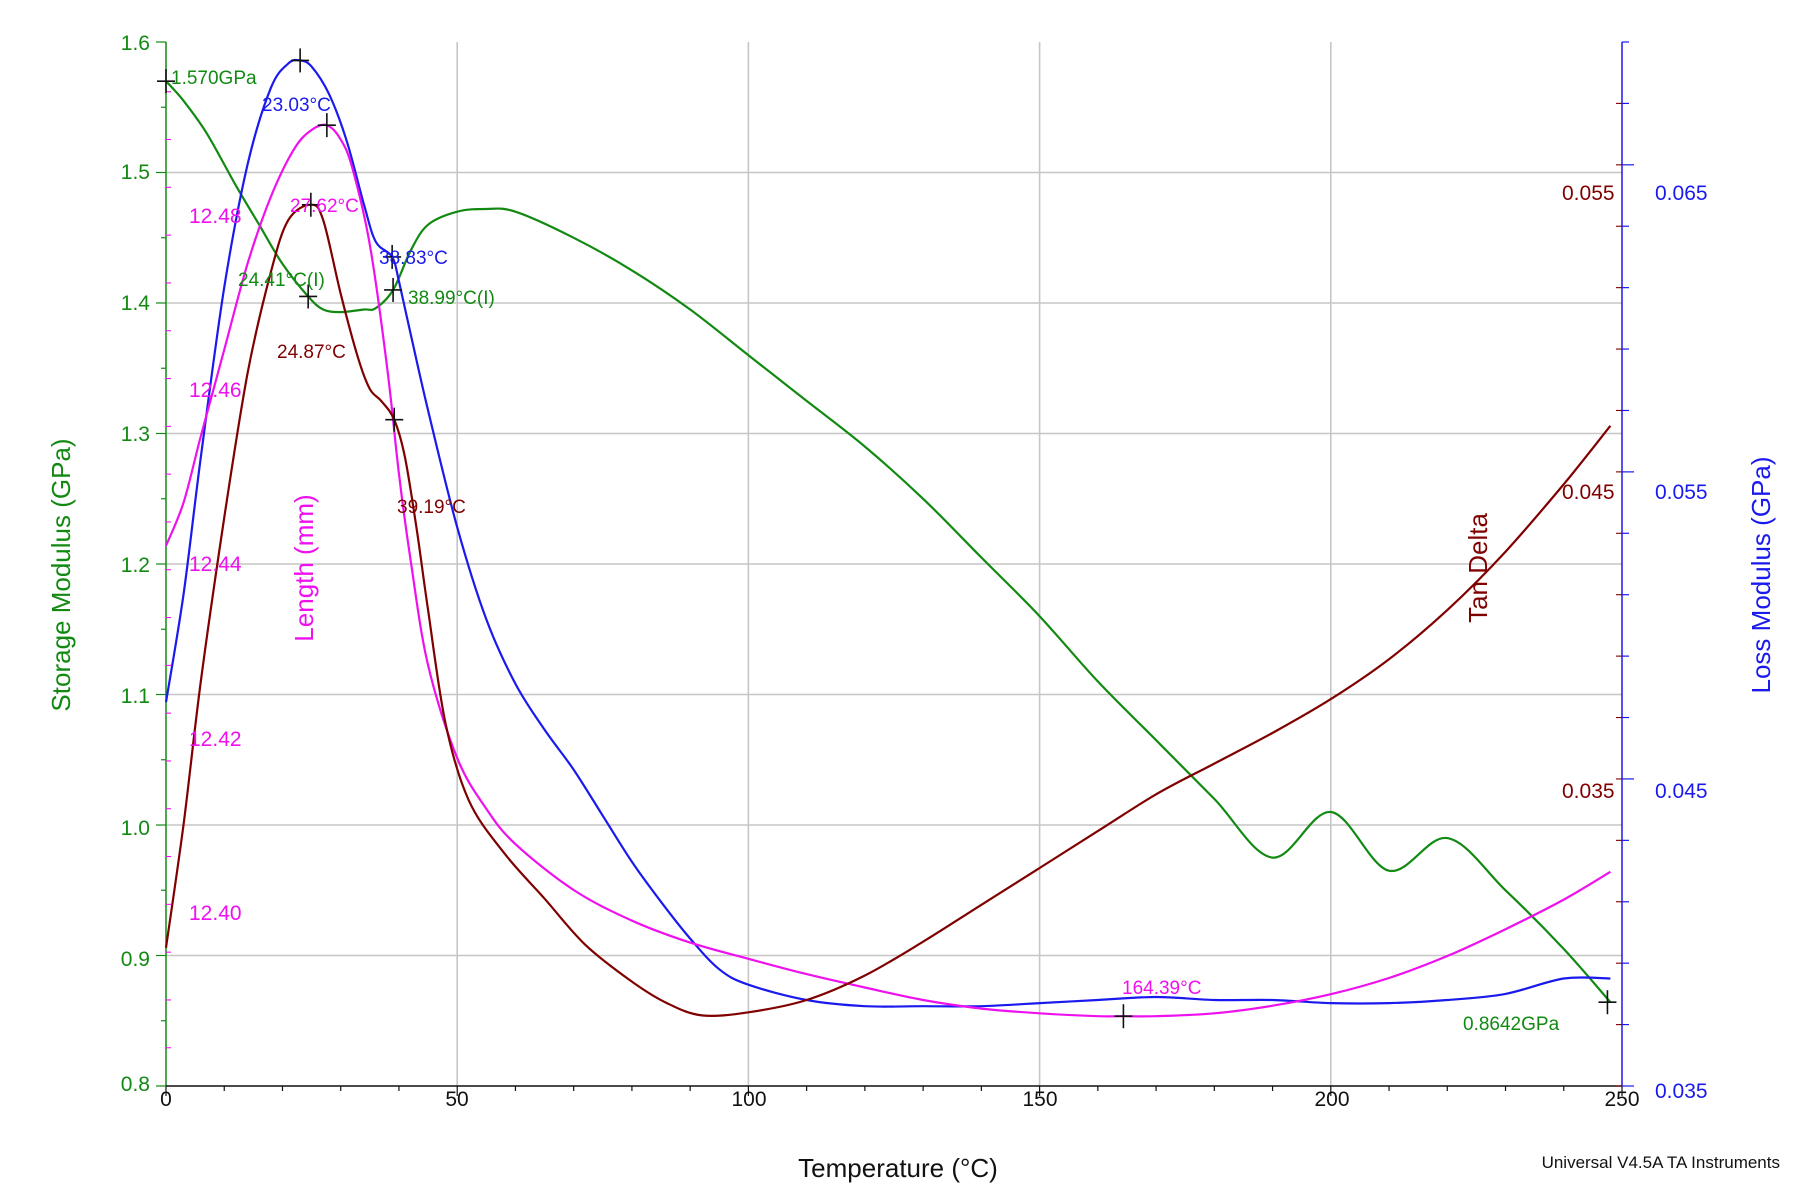 This screenshot has height=1198, width=1803. I want to click on annotation-storage-inflection: 38.99°C(I), so click(451, 298).